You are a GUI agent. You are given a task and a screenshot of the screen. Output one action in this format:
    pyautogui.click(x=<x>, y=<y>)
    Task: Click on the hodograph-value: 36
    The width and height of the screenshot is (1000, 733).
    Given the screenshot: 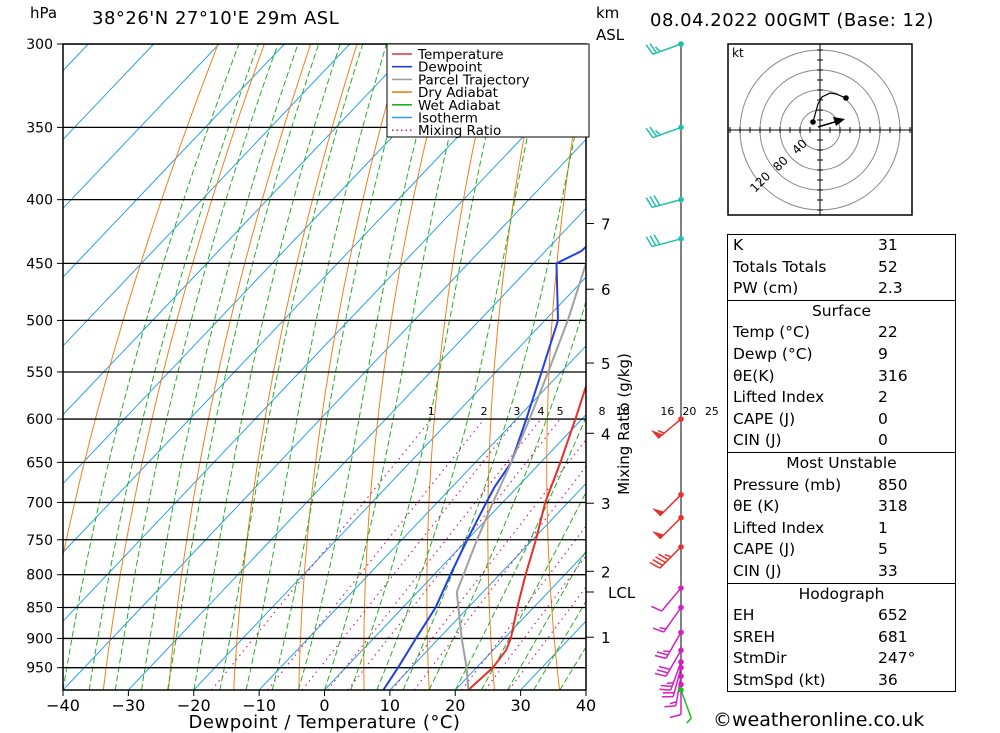 What is the action you would take?
    pyautogui.click(x=888, y=679)
    